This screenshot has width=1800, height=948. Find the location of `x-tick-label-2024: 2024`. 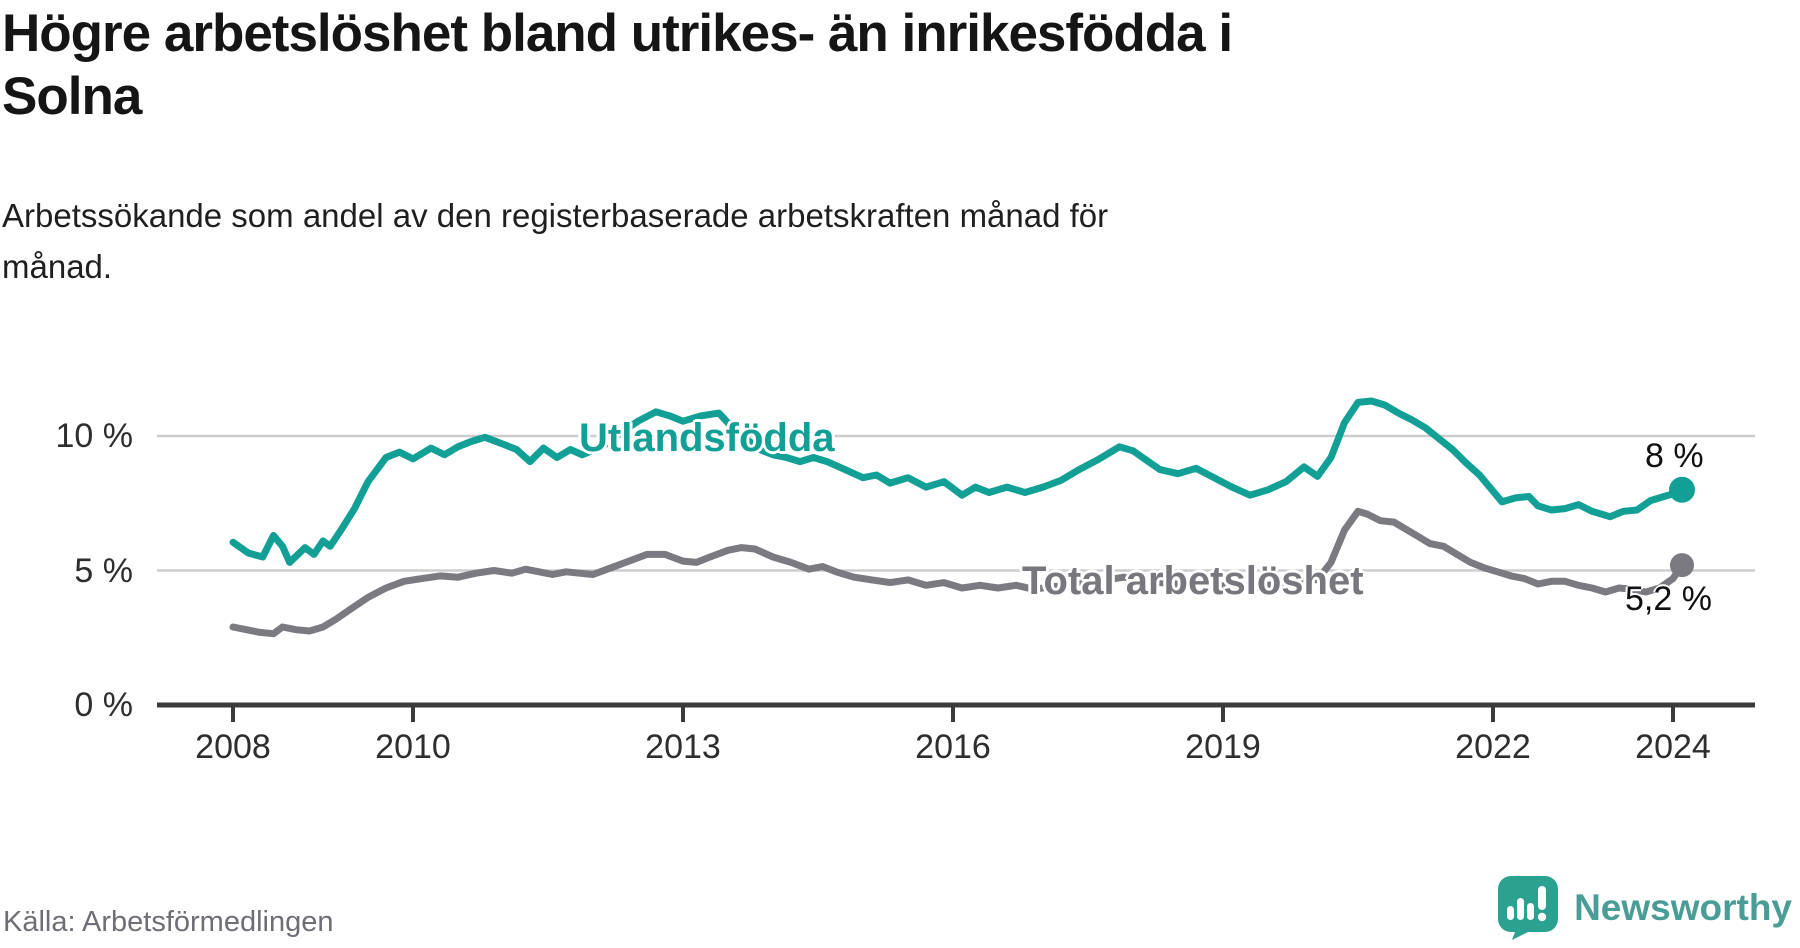

x-tick-label-2024: 2024 is located at coordinates (1673, 747).